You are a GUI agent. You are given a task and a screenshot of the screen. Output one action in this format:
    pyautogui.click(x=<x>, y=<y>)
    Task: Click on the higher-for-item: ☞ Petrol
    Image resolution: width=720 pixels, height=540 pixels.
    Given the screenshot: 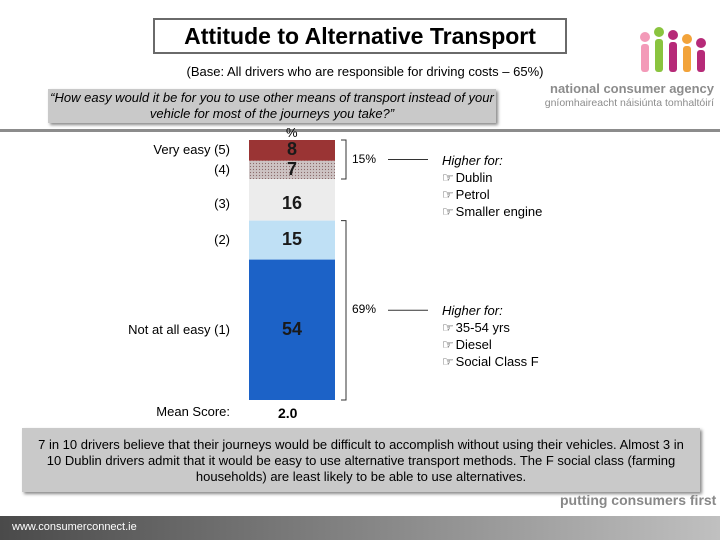 What is the action you would take?
    pyautogui.click(x=492, y=194)
    